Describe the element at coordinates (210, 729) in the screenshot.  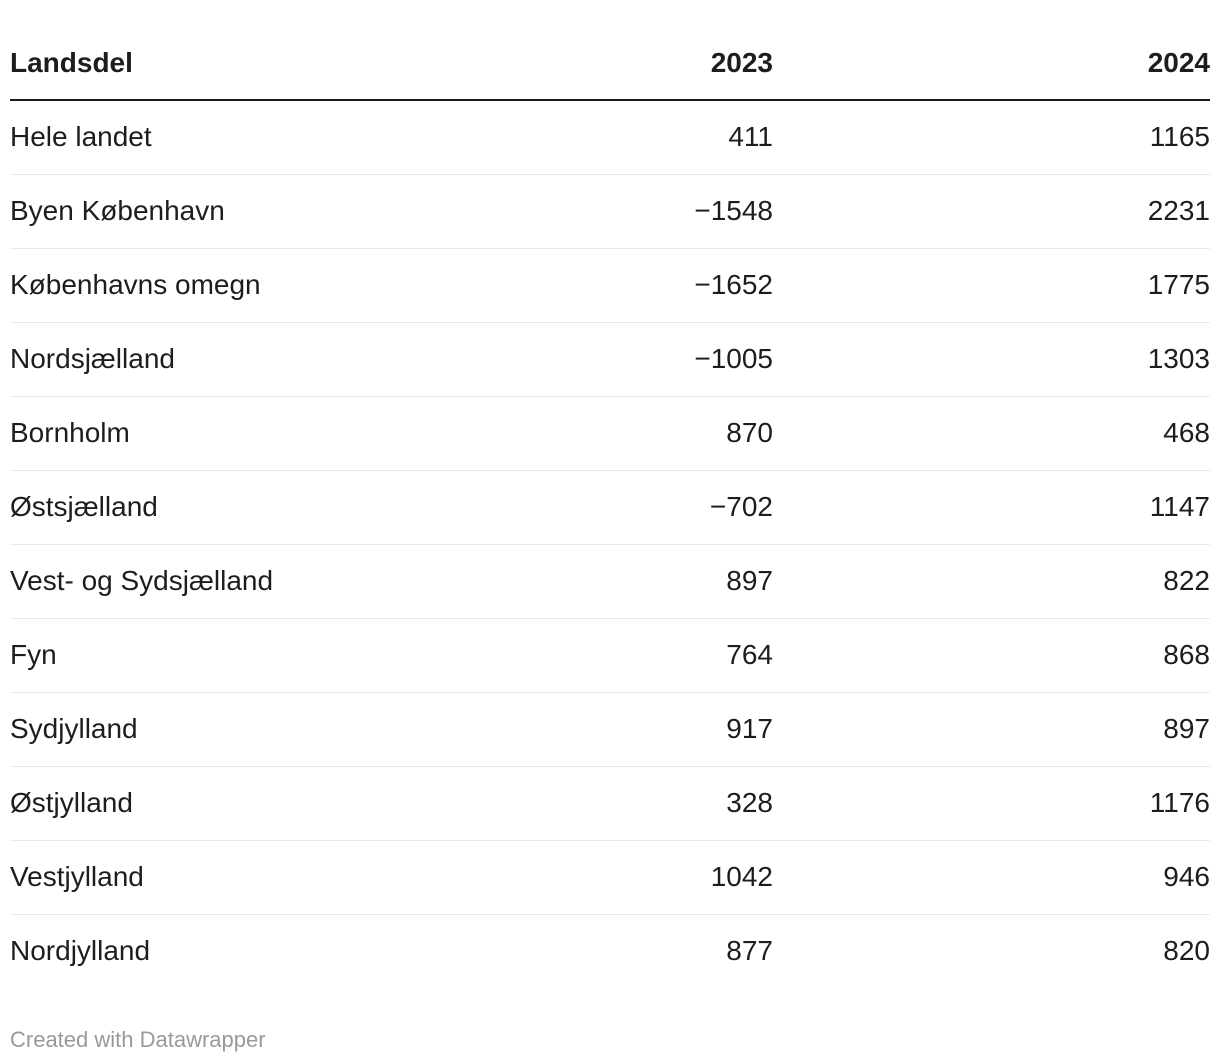
I see `region-cell: Sydjylland` at that location.